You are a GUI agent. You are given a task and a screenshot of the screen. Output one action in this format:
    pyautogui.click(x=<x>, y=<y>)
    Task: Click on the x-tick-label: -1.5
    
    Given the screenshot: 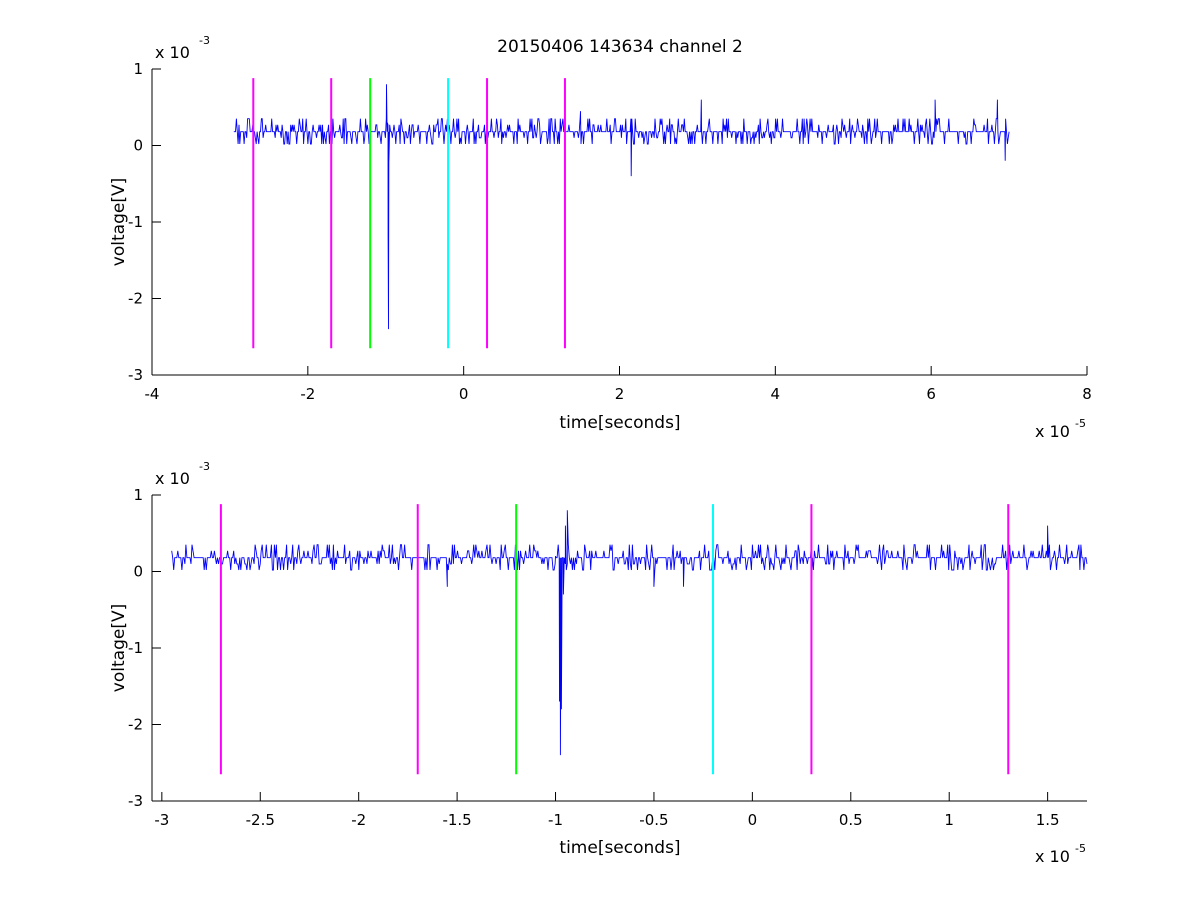 What is the action you would take?
    pyautogui.click(x=456, y=820)
    